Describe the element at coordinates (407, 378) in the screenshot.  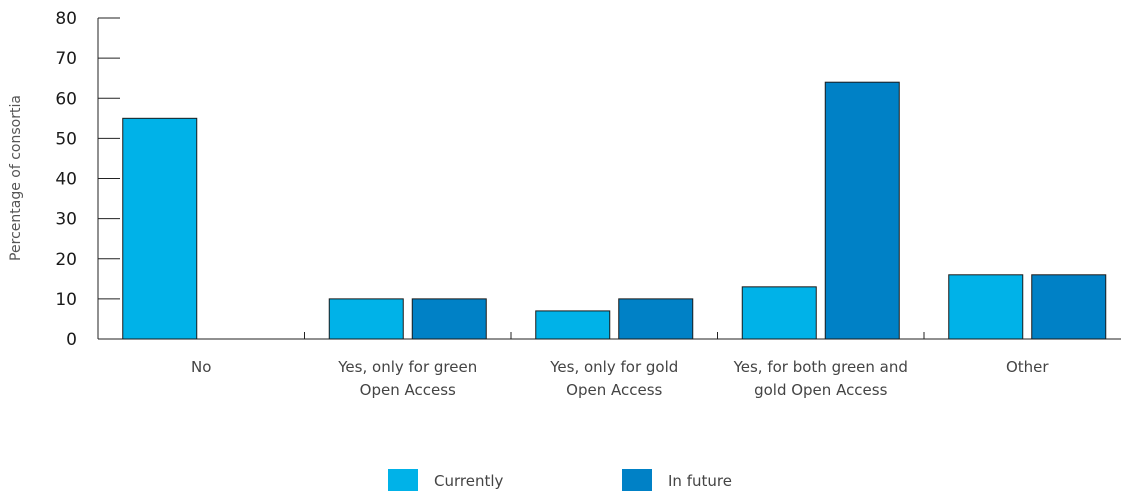
I see `x-category-label: Yes, only for green Open Access` at that location.